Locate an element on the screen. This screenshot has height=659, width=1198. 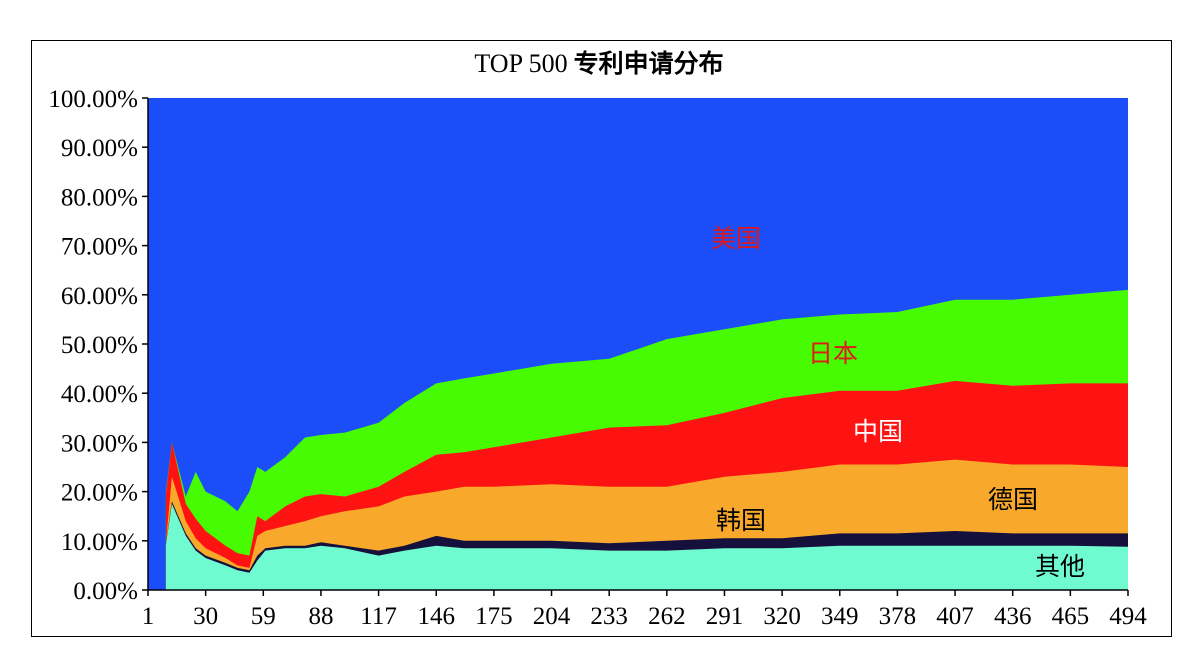
x-tick-label: 262 is located at coordinates (667, 616).